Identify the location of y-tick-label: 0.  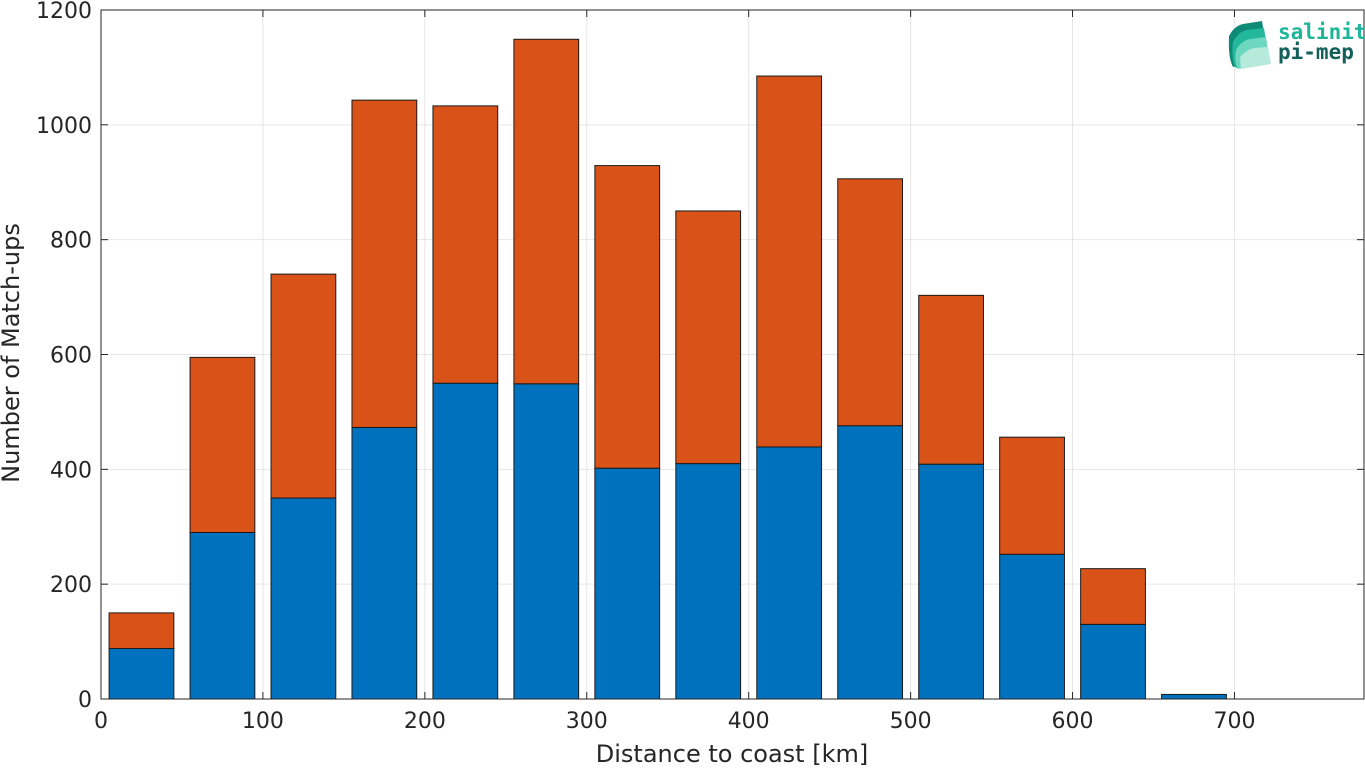
(85, 700).